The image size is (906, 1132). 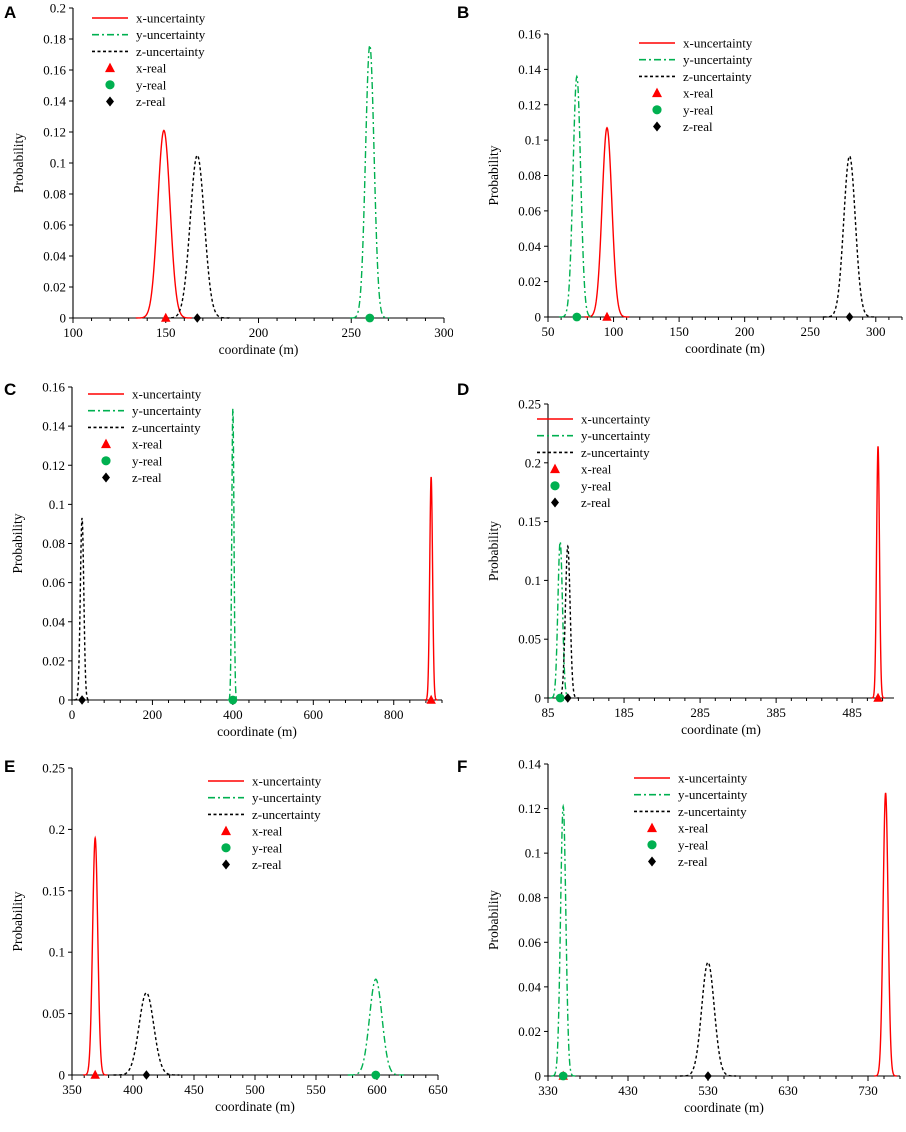 What do you see at coordinates (548, 1090) in the screenshot?
I see `x-tick-label: 330` at bounding box center [548, 1090].